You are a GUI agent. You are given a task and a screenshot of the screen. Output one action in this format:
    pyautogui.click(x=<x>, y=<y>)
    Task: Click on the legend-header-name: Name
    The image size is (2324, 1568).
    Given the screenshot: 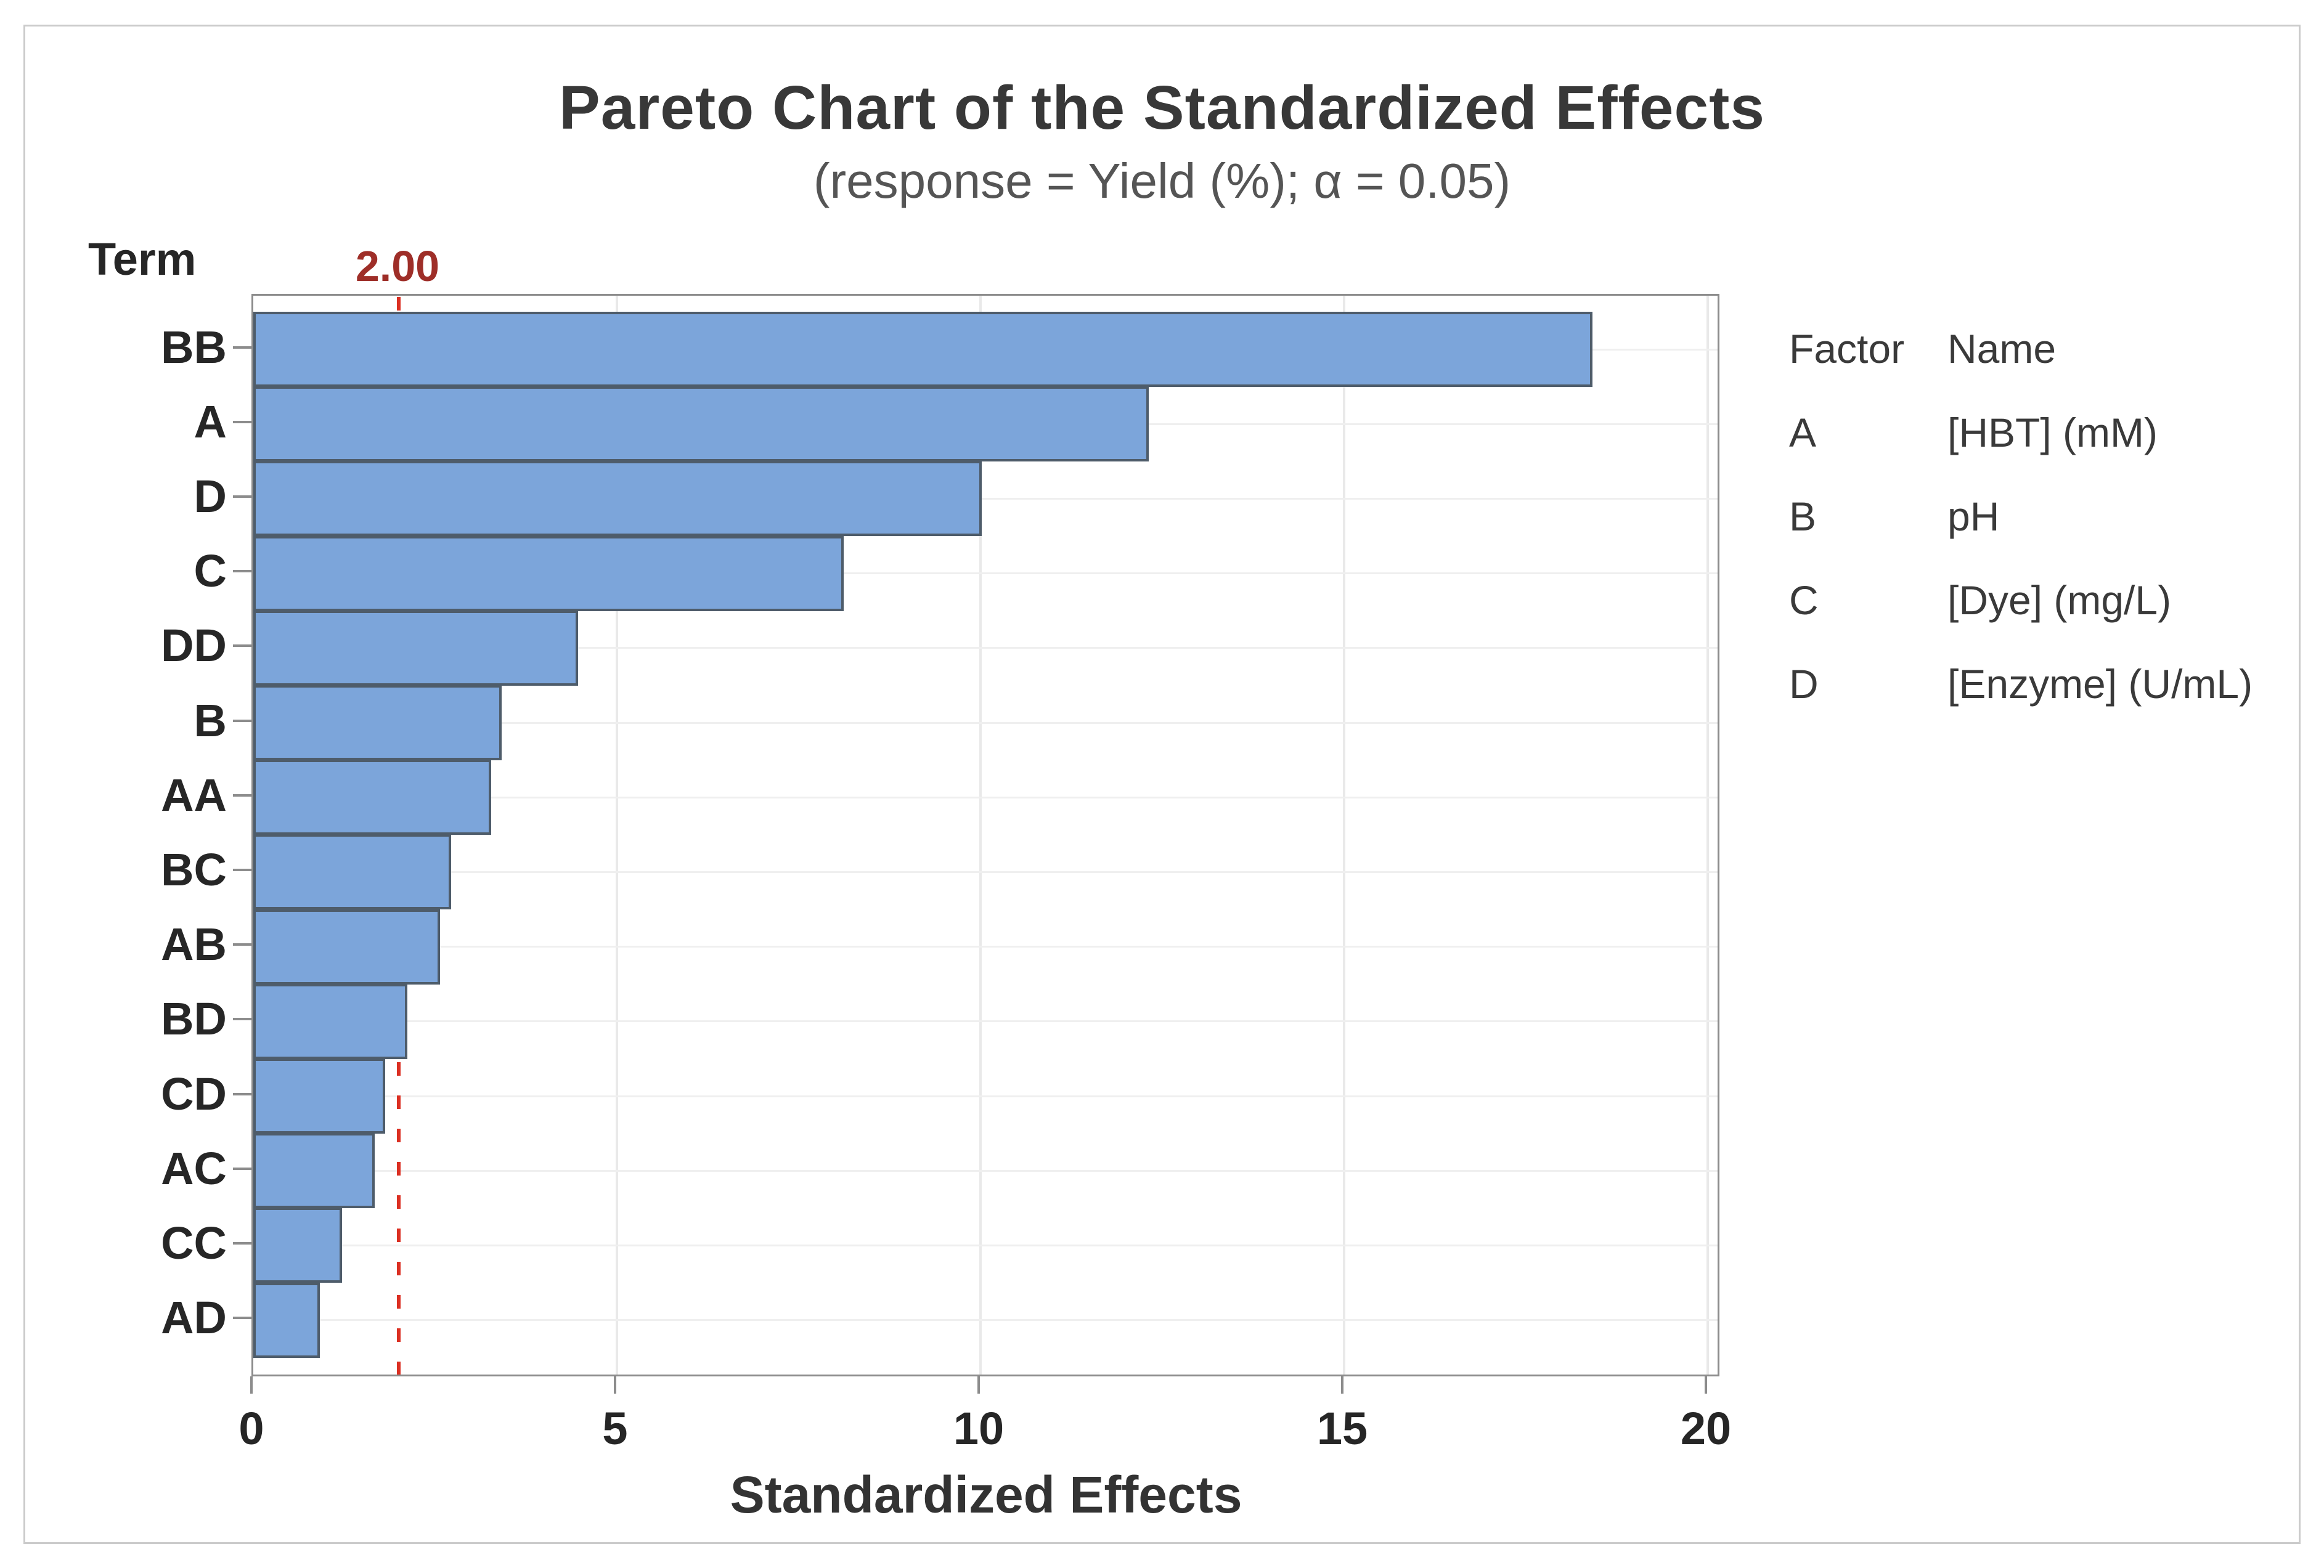 What is the action you would take?
    pyautogui.click(x=2002, y=349)
    